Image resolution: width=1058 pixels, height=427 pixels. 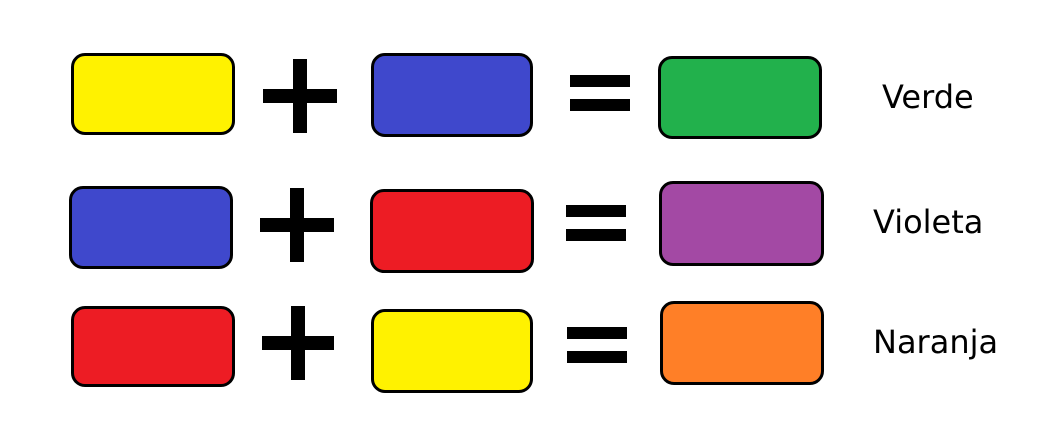 I want to click on result-label: Verde, so click(x=928, y=97).